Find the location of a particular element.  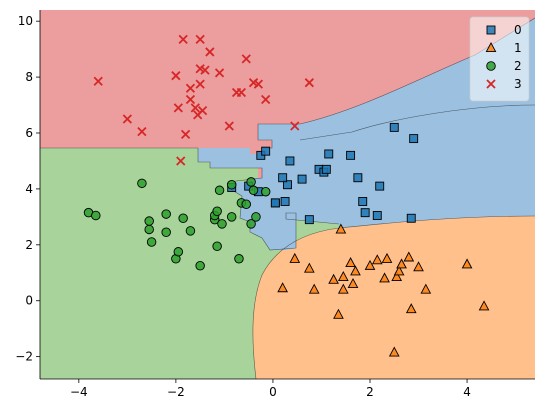

y-tick-label: 2 is located at coordinates (29, 245).